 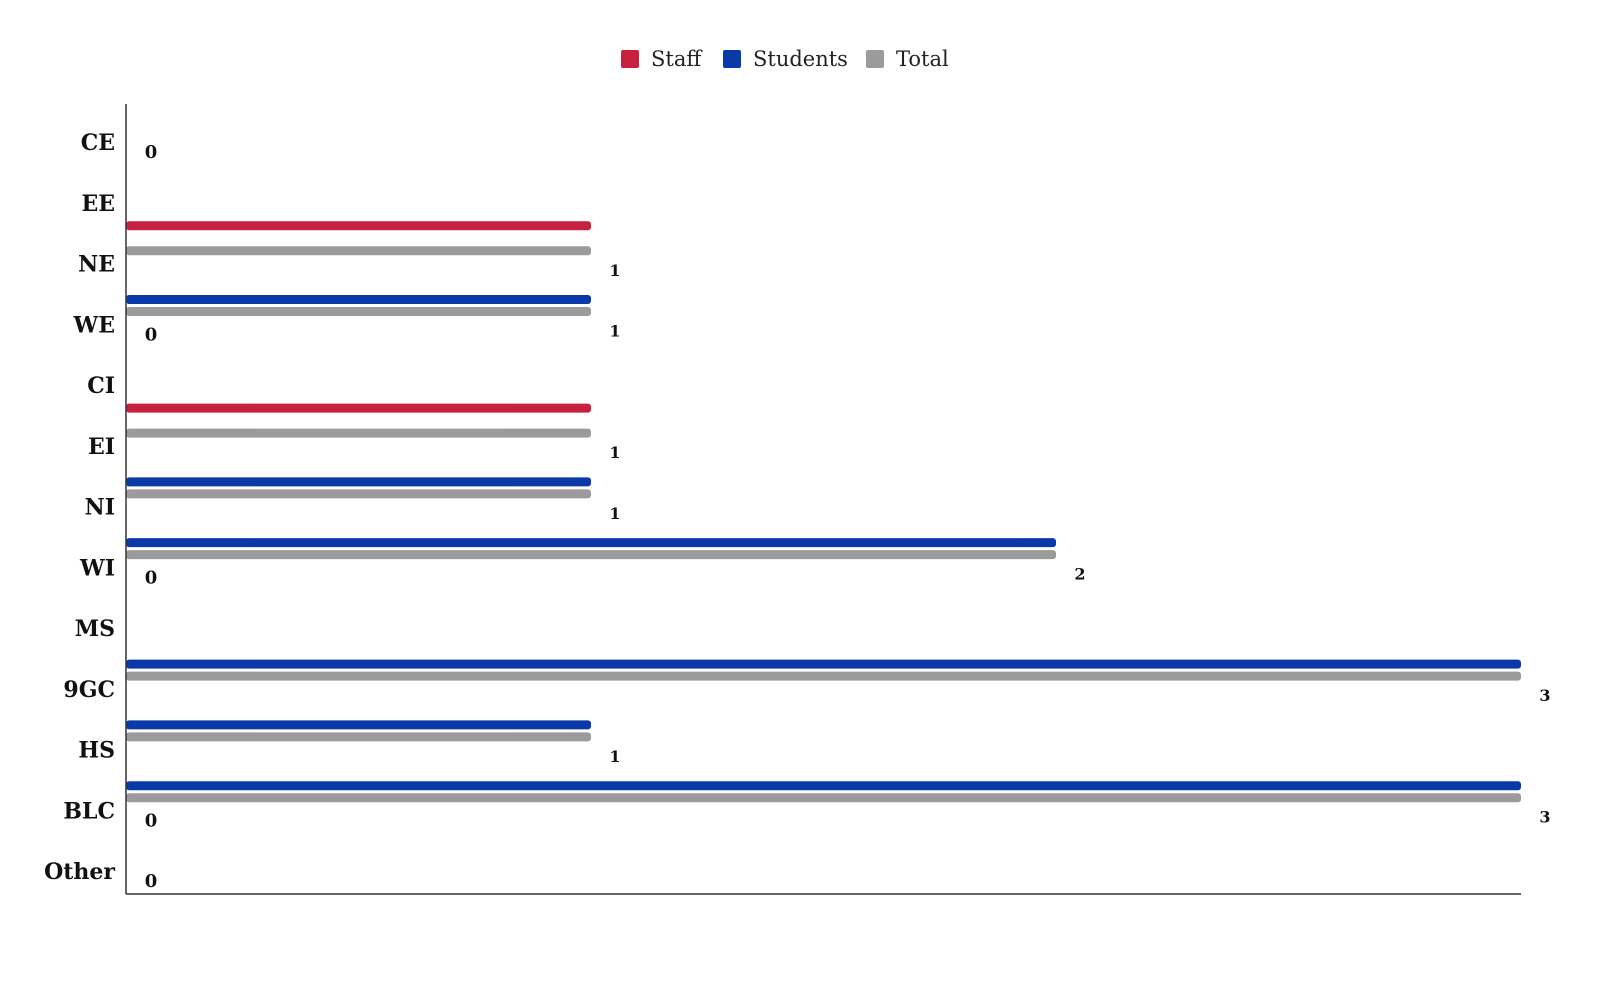 I want to click on y-tick-label: 9GC, so click(x=89, y=690).